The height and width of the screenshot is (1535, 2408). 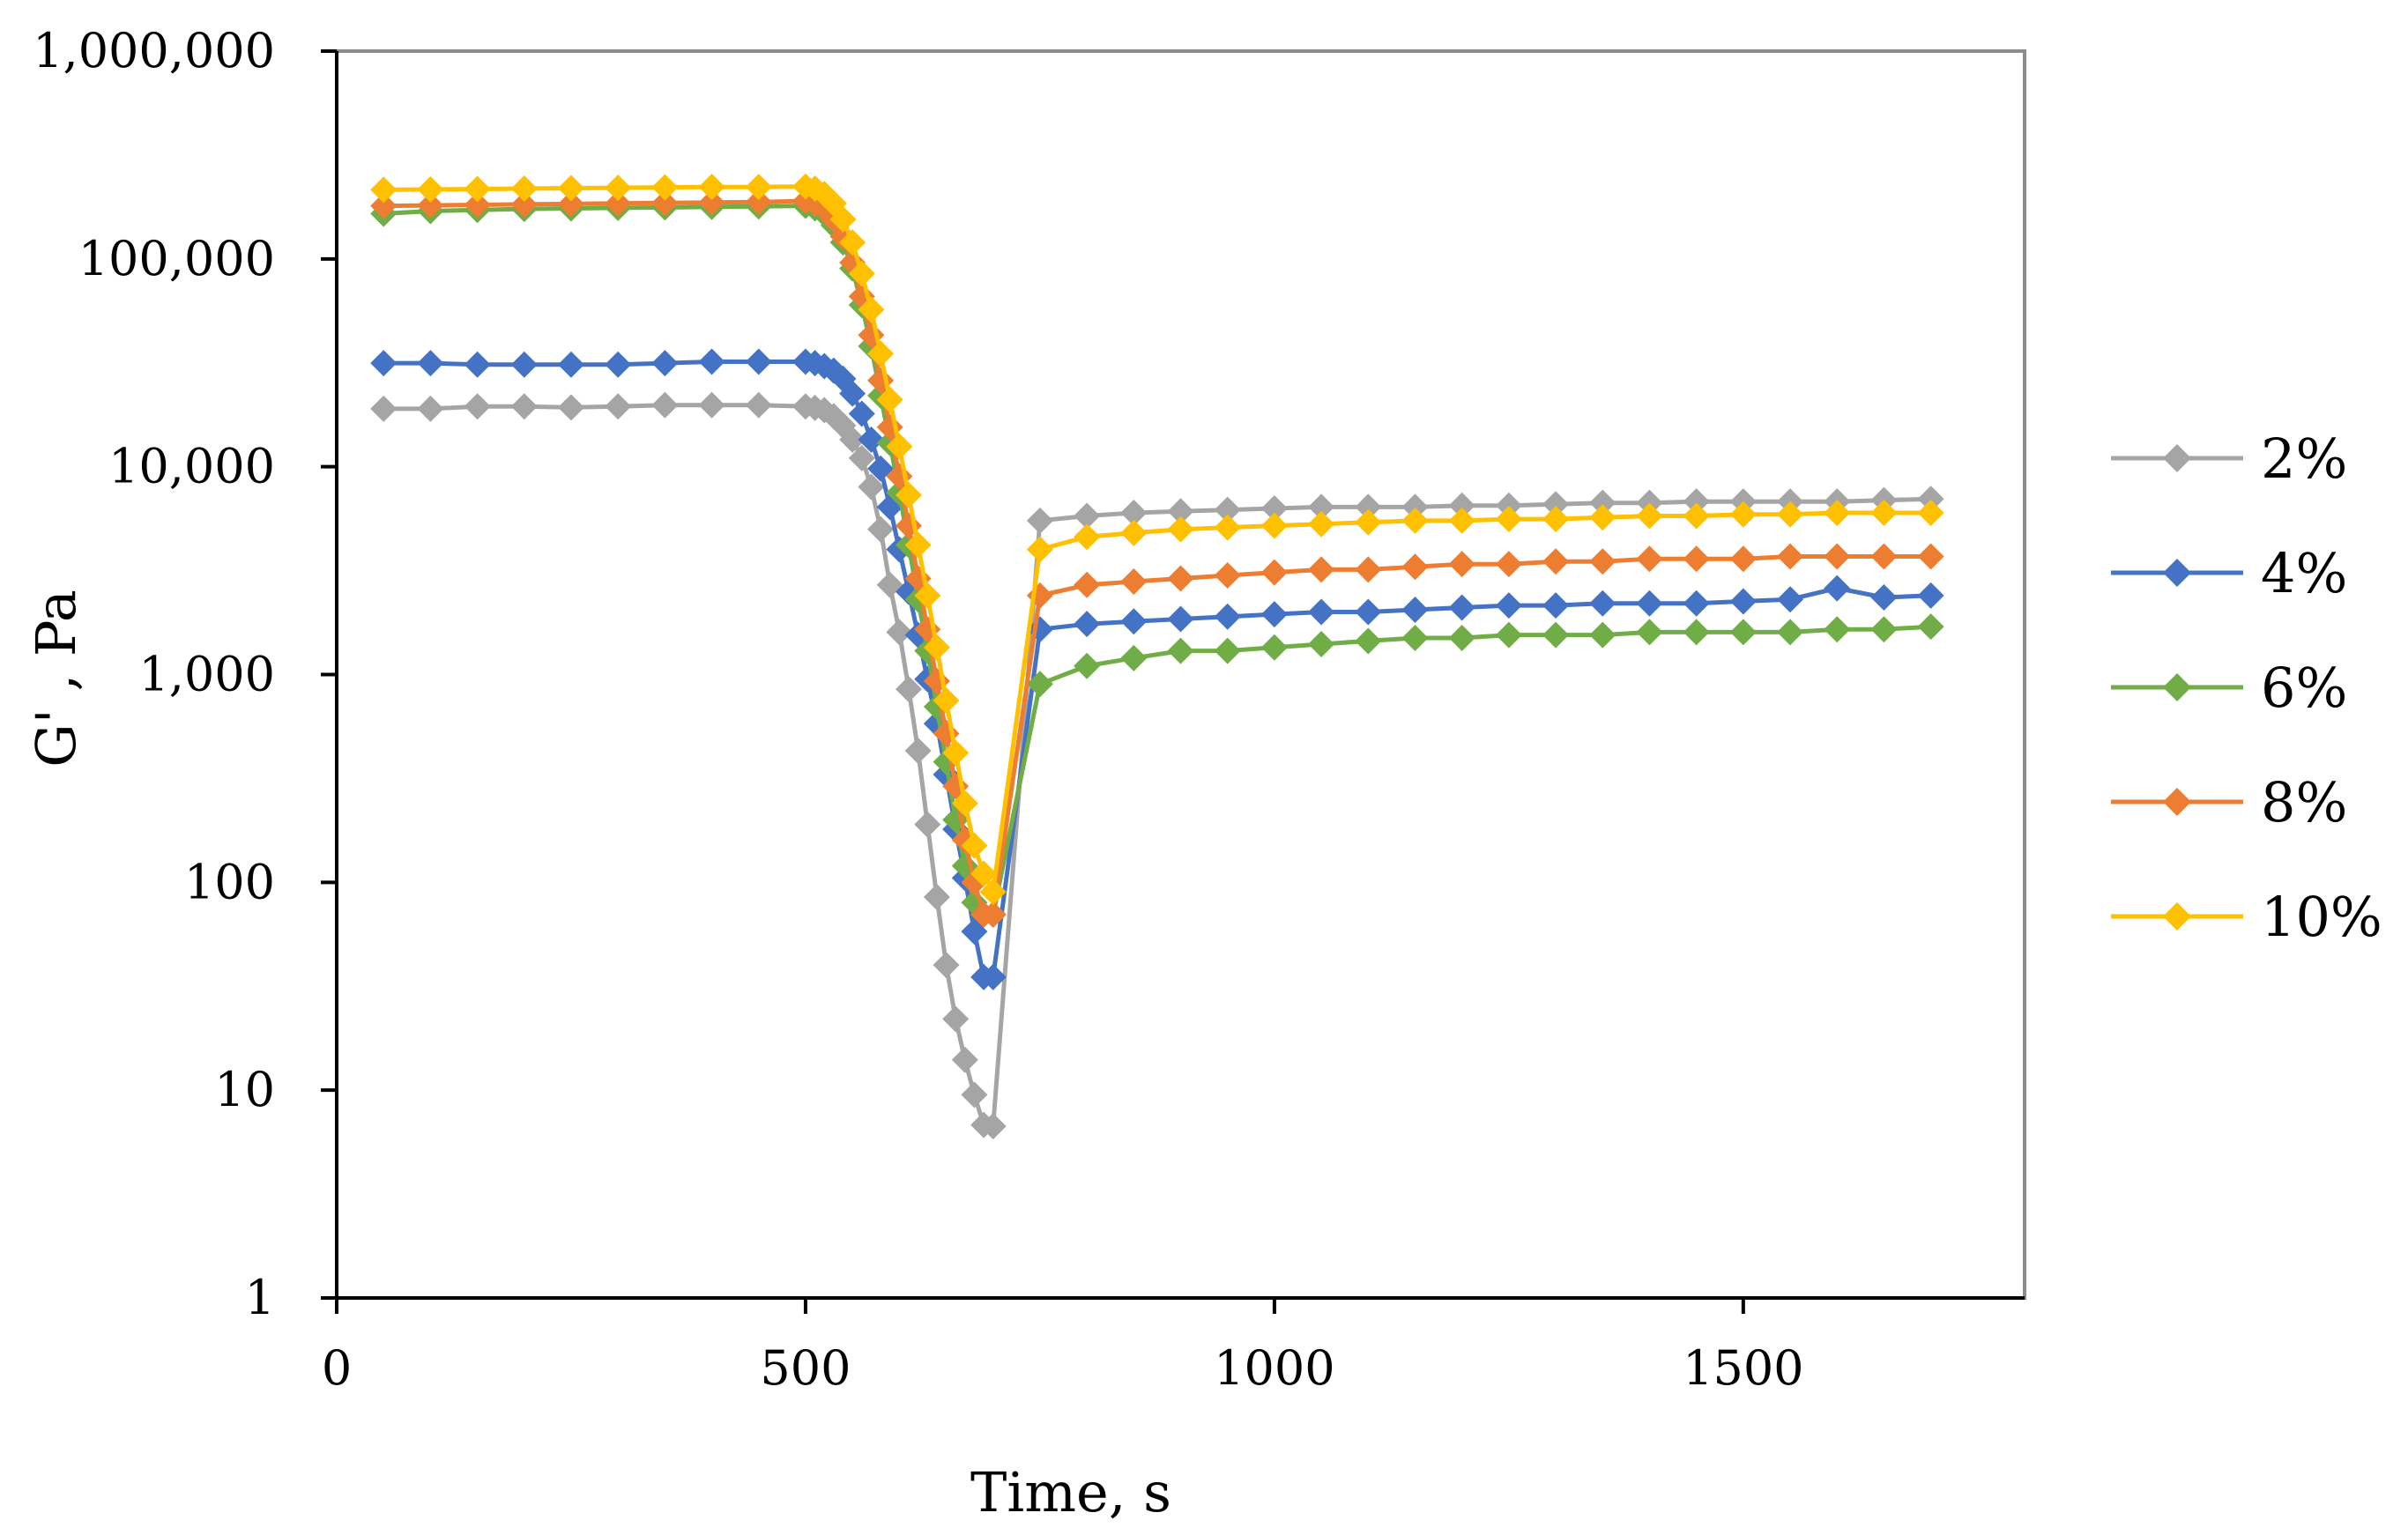 What do you see at coordinates (260, 1297) in the screenshot?
I see `y-tick-label: 1` at bounding box center [260, 1297].